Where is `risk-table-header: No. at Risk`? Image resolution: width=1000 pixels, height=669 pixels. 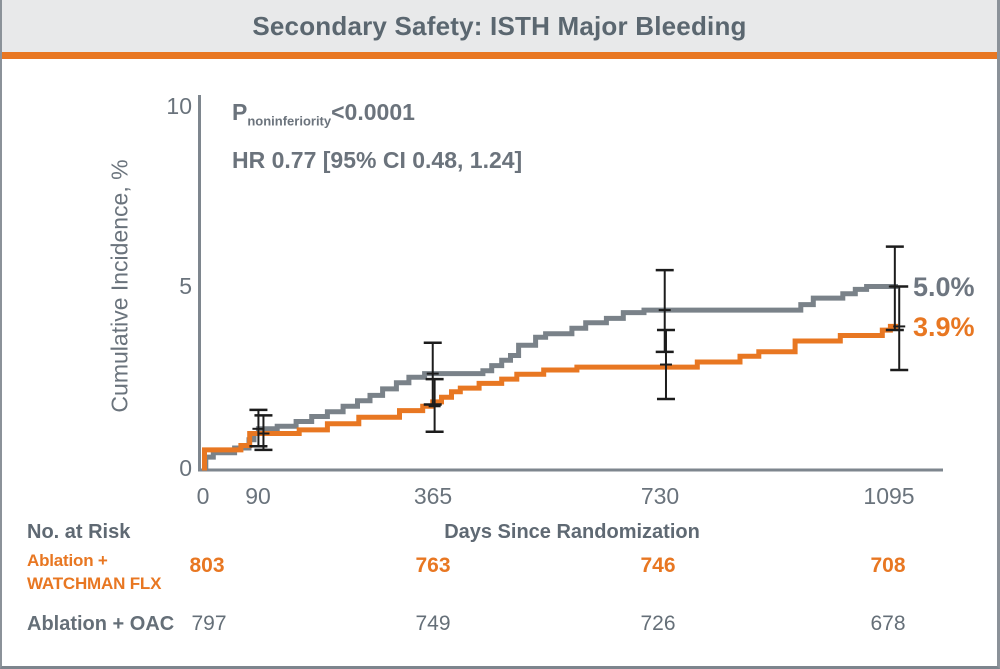 risk-table-header: No. at Risk is located at coordinates (79, 532).